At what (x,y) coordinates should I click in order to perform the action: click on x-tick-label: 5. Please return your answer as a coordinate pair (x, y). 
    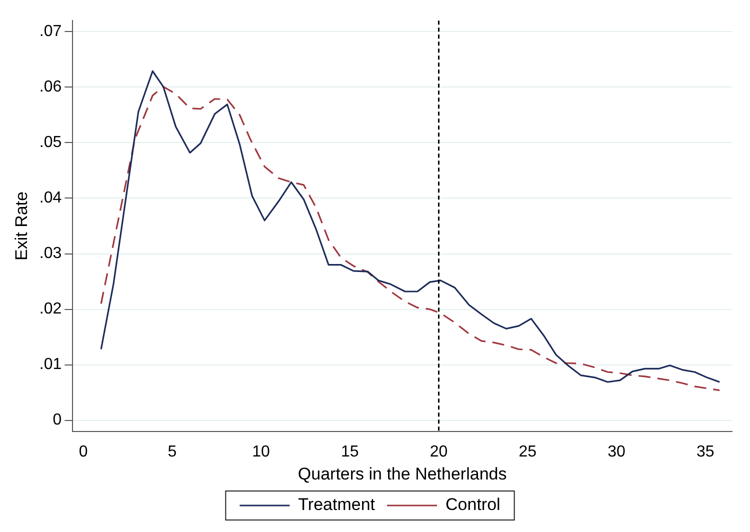
    Looking at the image, I should click on (172, 451).